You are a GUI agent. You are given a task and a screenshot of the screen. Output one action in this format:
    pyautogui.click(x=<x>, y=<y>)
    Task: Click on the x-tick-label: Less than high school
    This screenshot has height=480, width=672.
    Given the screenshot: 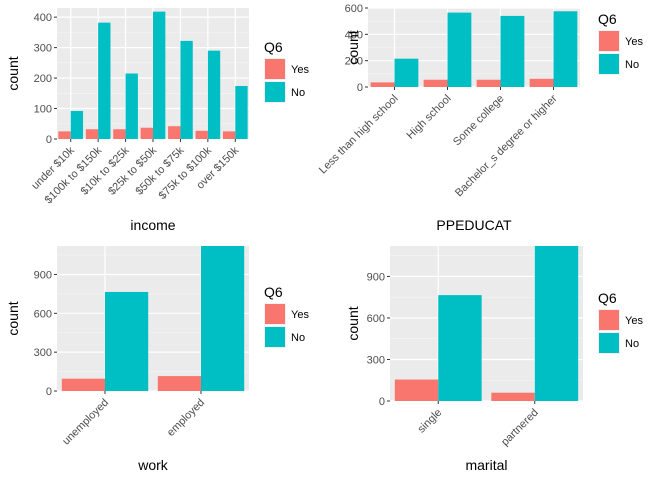 What is the action you would take?
    pyautogui.click(x=359, y=135)
    